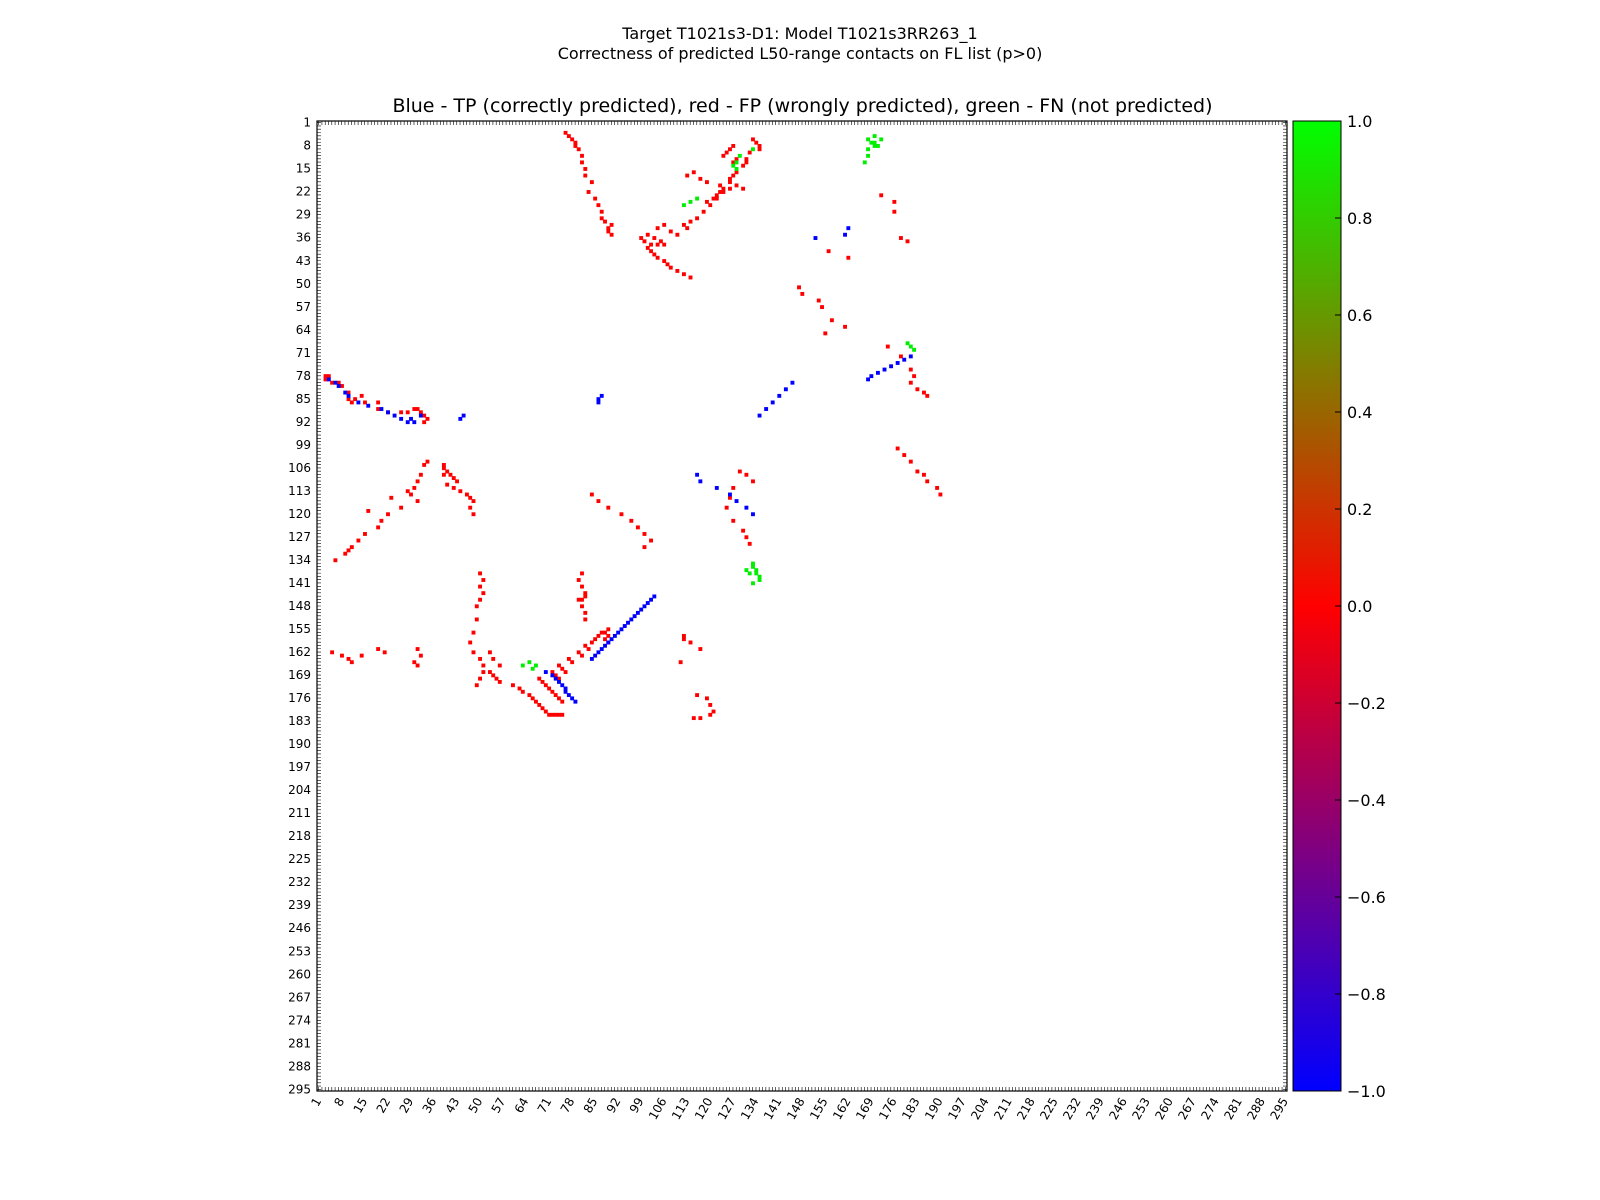 This screenshot has height=1200, width=1600. What do you see at coordinates (303, 238) in the screenshot?
I see `y-tick-label: 36` at bounding box center [303, 238].